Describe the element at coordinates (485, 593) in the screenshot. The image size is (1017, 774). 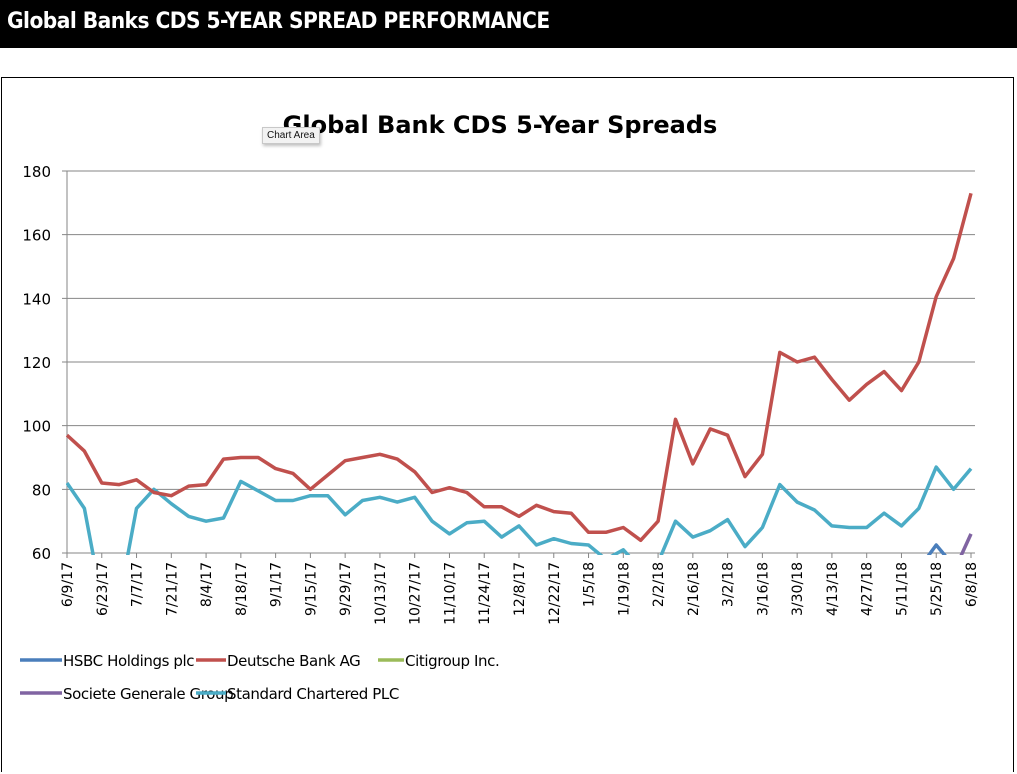
I see `x-tick-label: 11/24/17` at that location.